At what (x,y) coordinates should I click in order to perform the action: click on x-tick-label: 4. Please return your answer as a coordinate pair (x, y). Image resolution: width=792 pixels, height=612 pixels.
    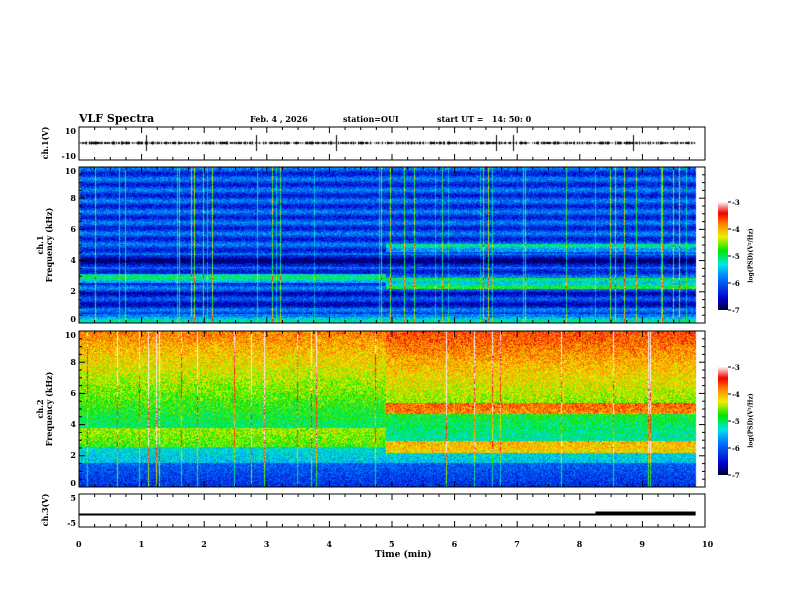
    Looking at the image, I should click on (329, 544).